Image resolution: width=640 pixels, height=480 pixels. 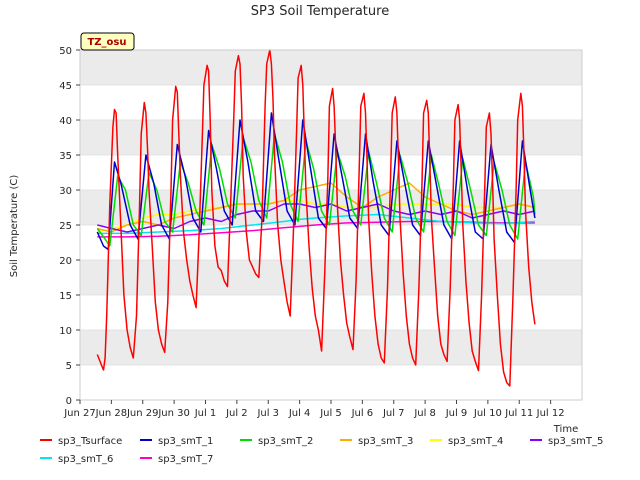 I want to click on legend-item-sp3_smT_1: sp3_smT_1, so click(x=176, y=441).